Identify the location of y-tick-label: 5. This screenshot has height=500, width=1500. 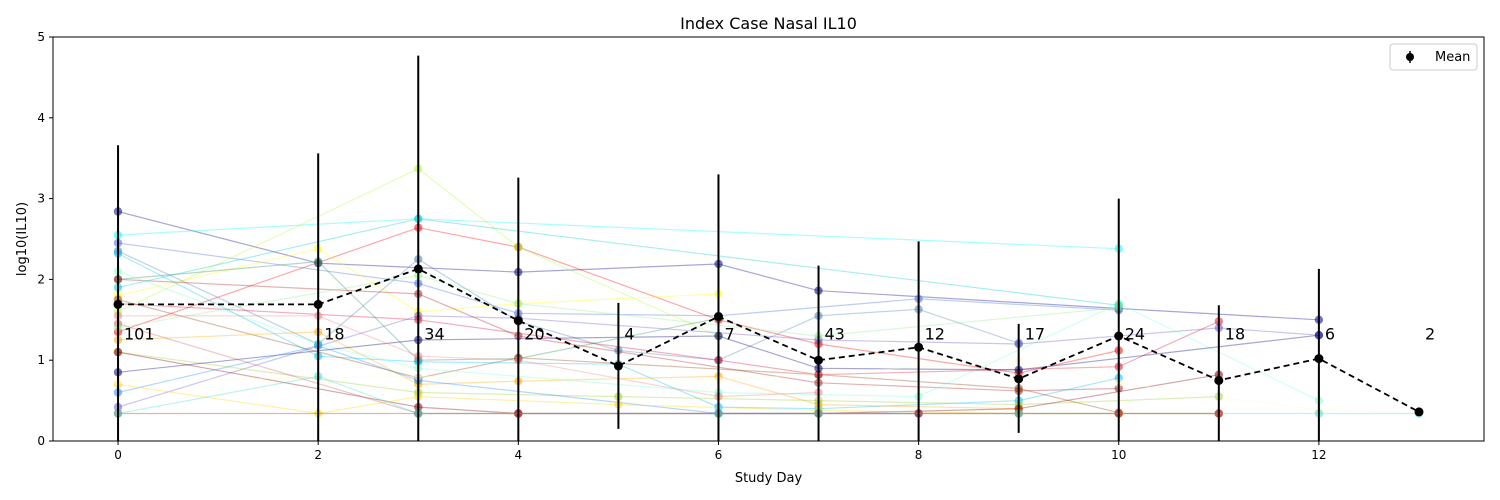
(41, 37).